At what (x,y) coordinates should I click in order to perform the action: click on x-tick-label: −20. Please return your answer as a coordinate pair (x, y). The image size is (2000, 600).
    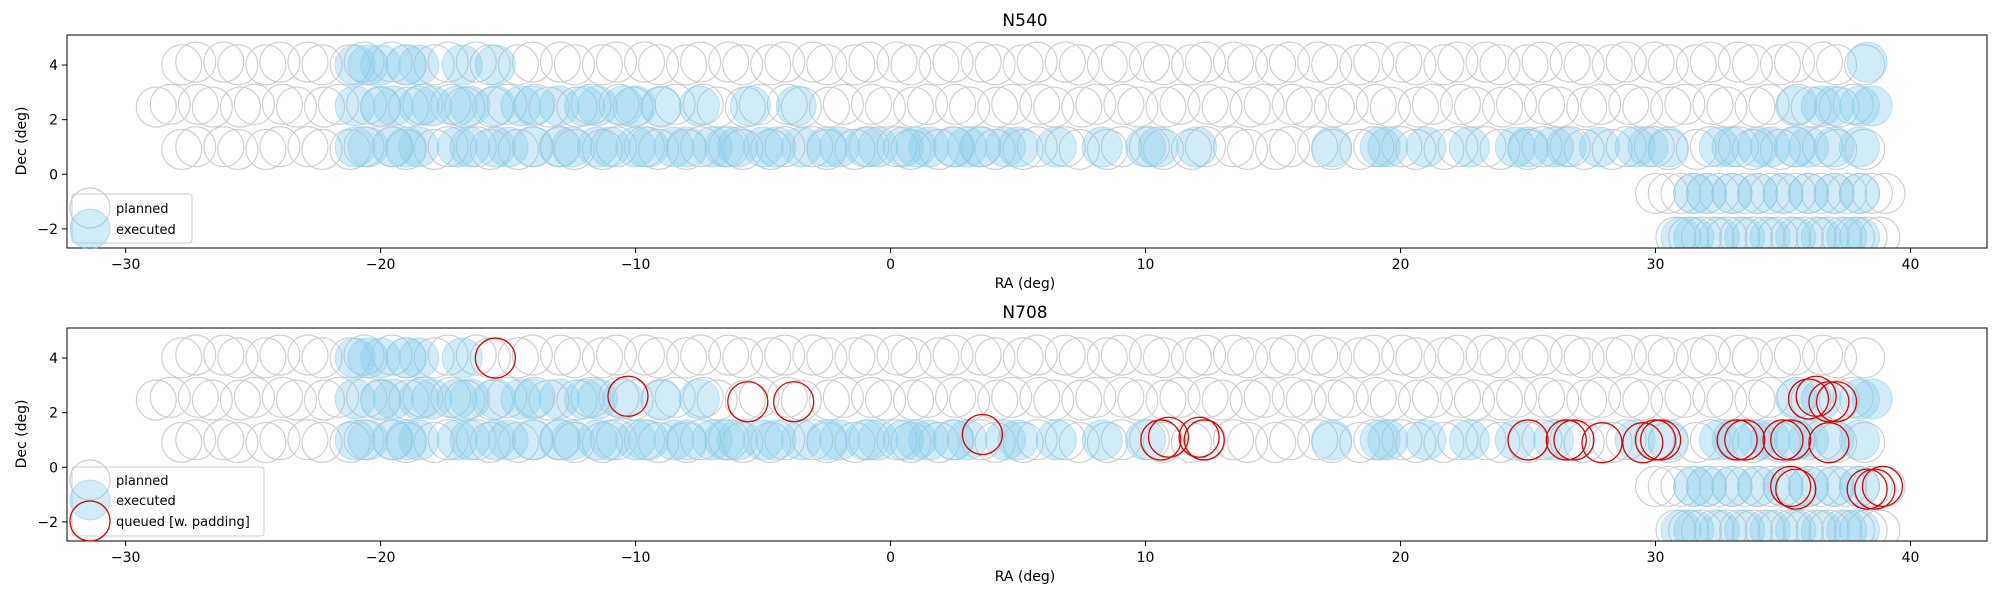
    Looking at the image, I should click on (381, 558).